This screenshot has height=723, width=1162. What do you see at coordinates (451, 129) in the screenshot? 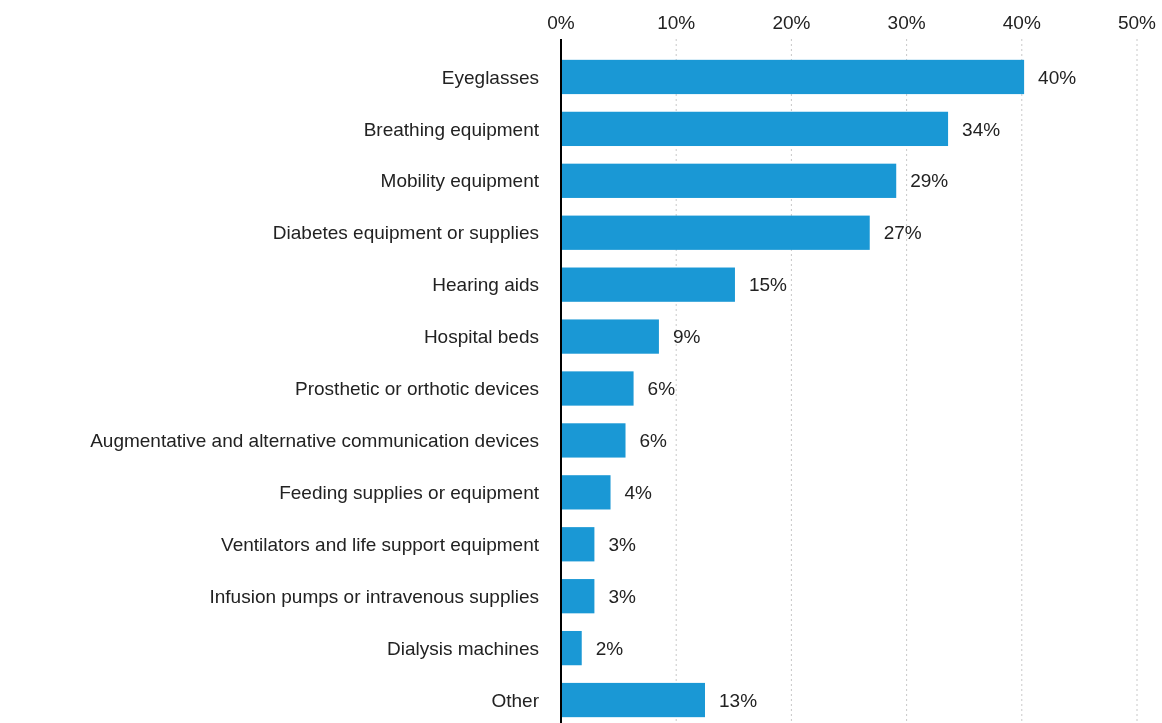
I see `y-tick-label: Breathing equipment` at bounding box center [451, 129].